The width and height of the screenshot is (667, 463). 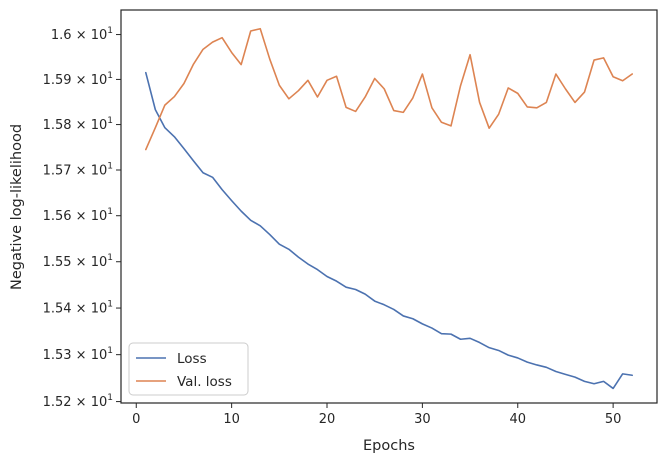 What do you see at coordinates (327, 419) in the screenshot?
I see `x-tick-label: 20` at bounding box center [327, 419].